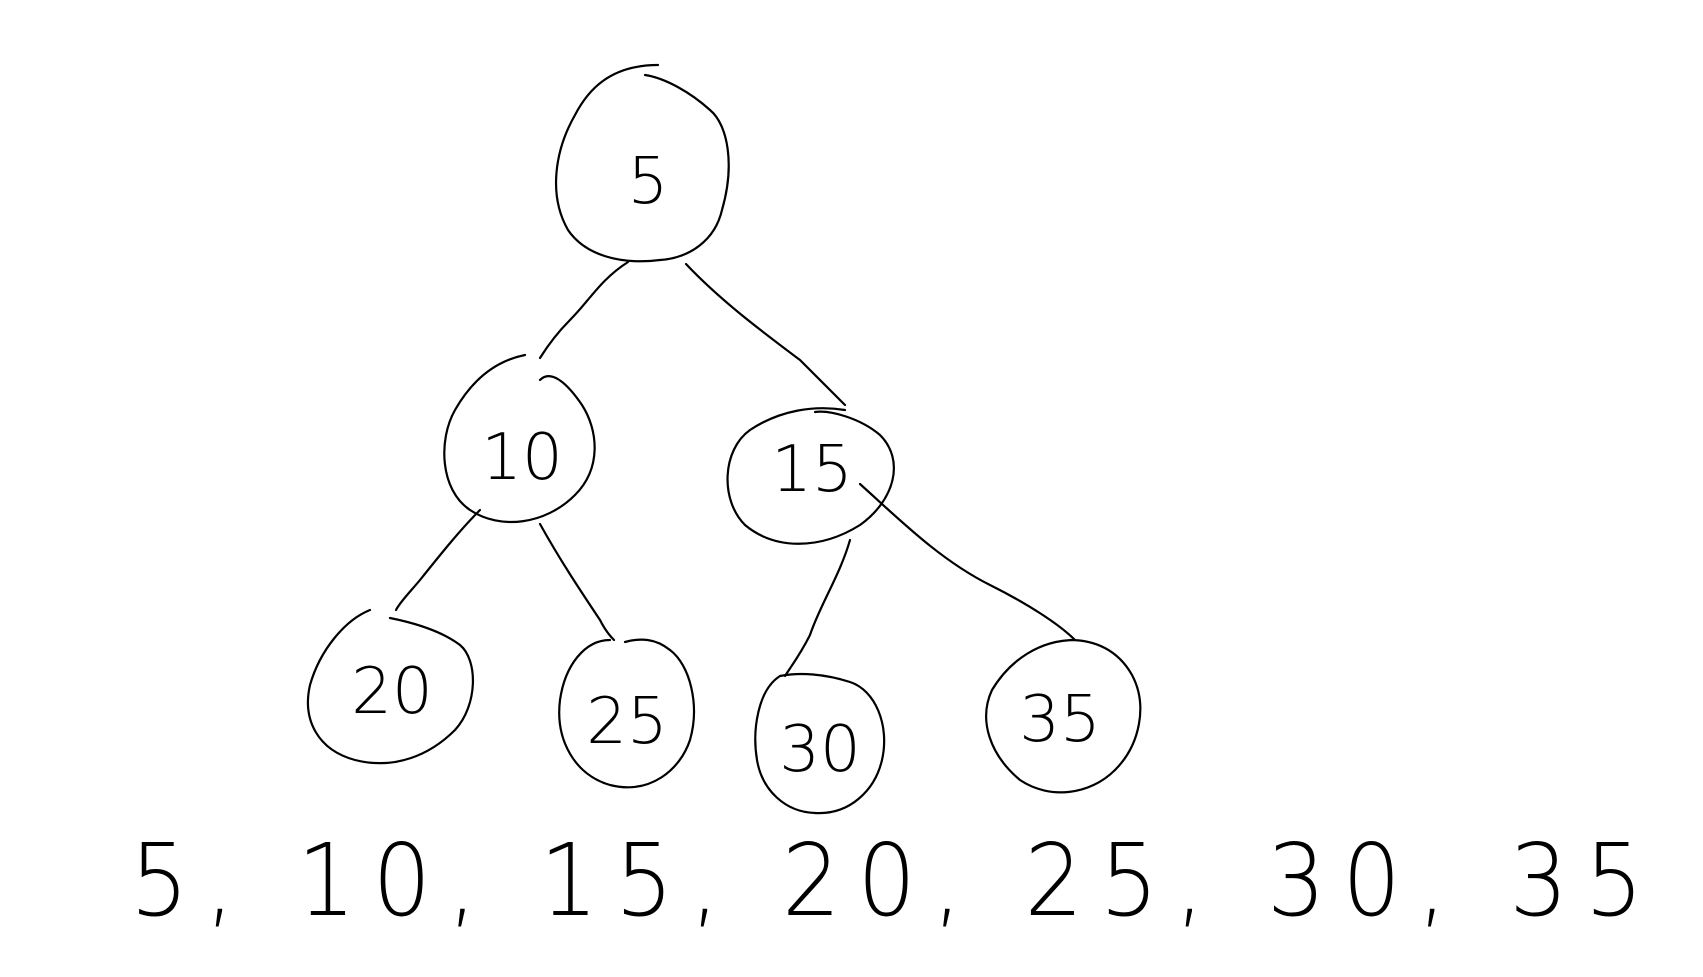  What do you see at coordinates (811, 470) in the screenshot?
I see `node-label-15: 15` at bounding box center [811, 470].